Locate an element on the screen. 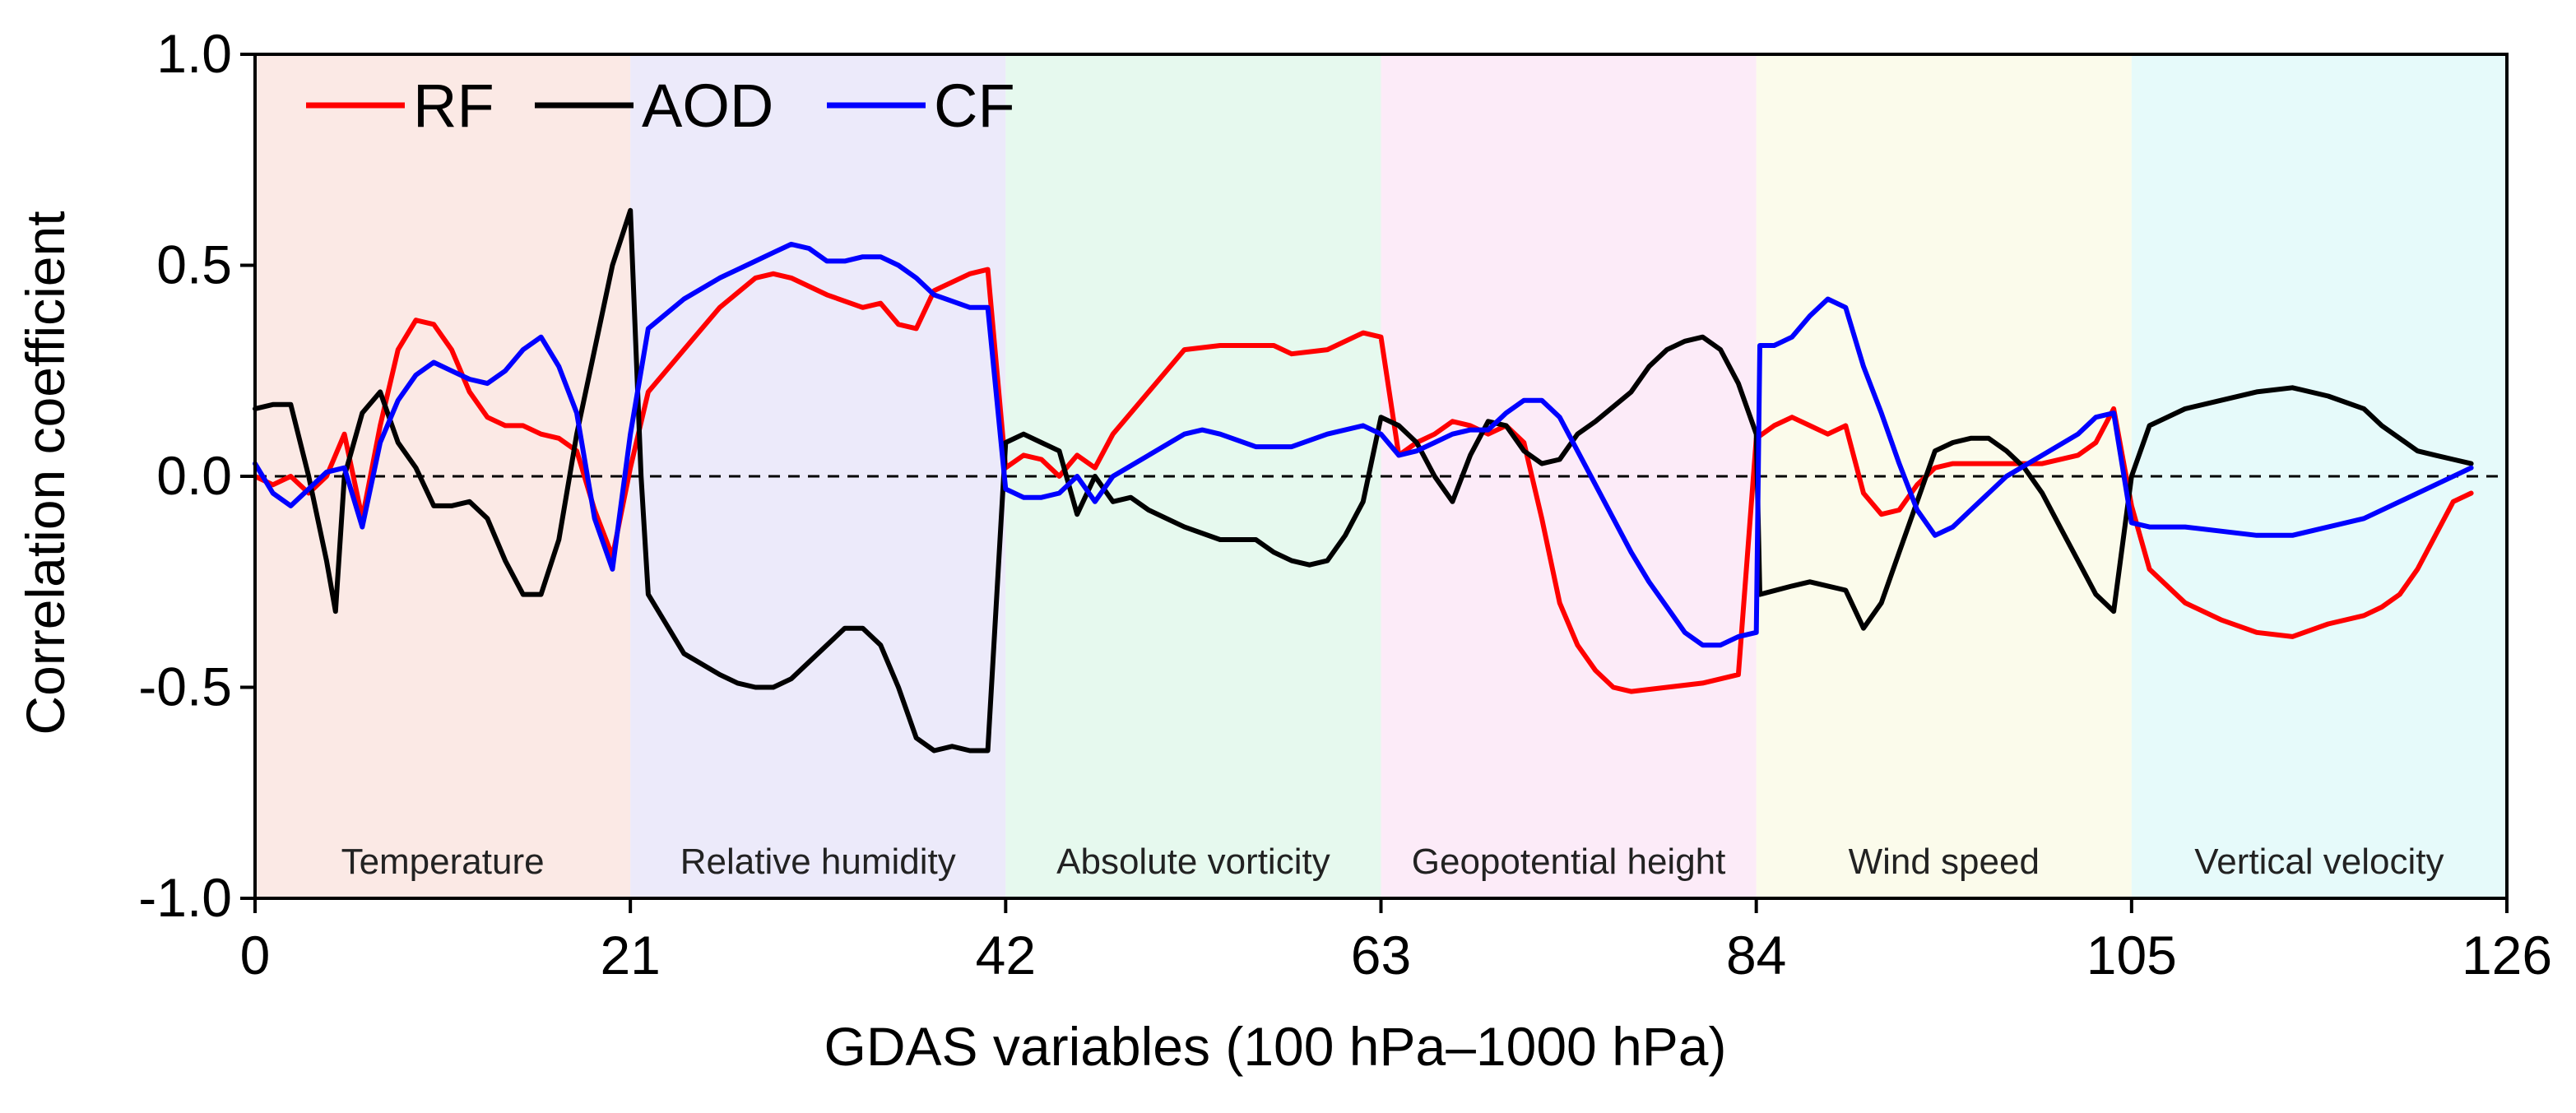  band-label-5: Wind speed is located at coordinates (1944, 862).